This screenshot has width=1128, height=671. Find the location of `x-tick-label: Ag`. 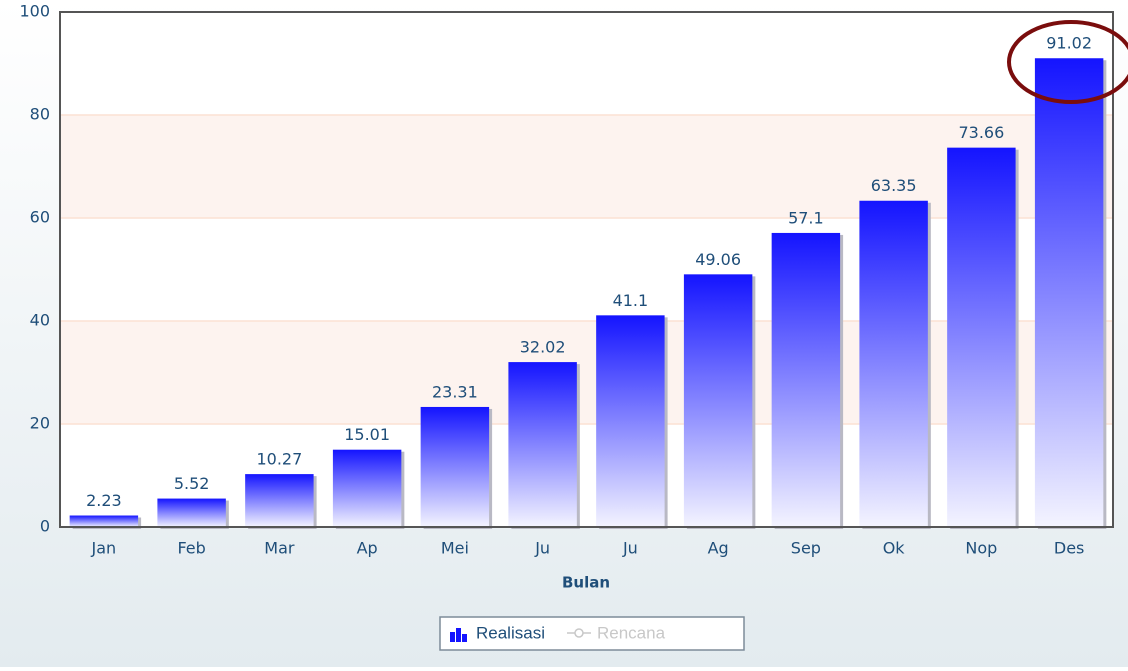

x-tick-label: Ag is located at coordinates (718, 548).